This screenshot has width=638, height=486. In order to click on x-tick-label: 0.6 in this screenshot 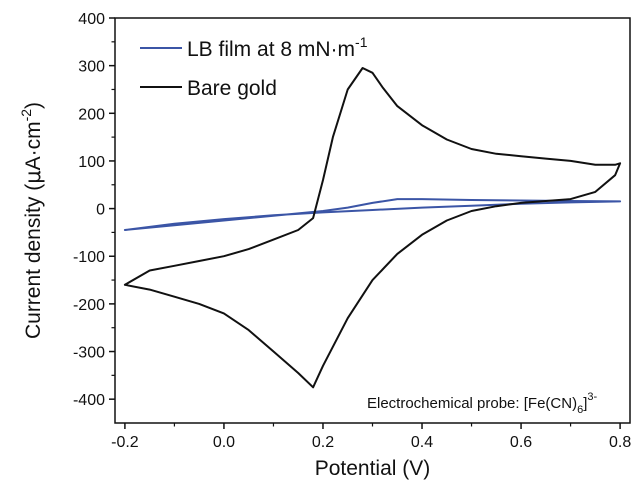, I will do `click(521, 442)`.